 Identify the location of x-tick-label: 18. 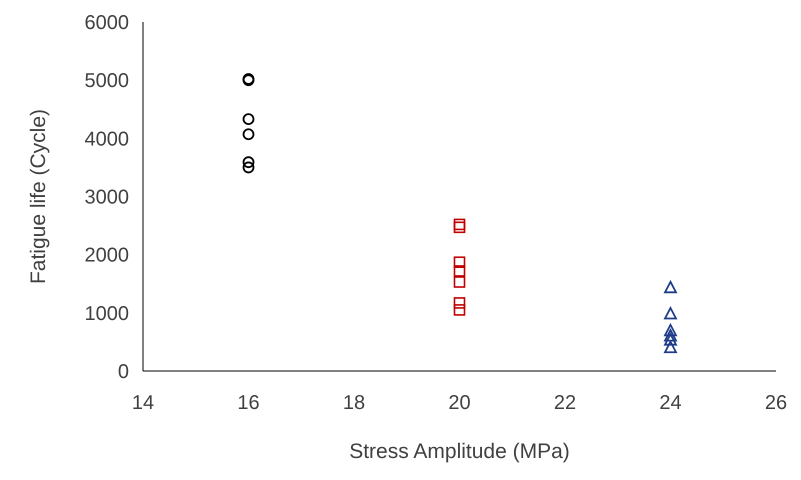
(354, 403).